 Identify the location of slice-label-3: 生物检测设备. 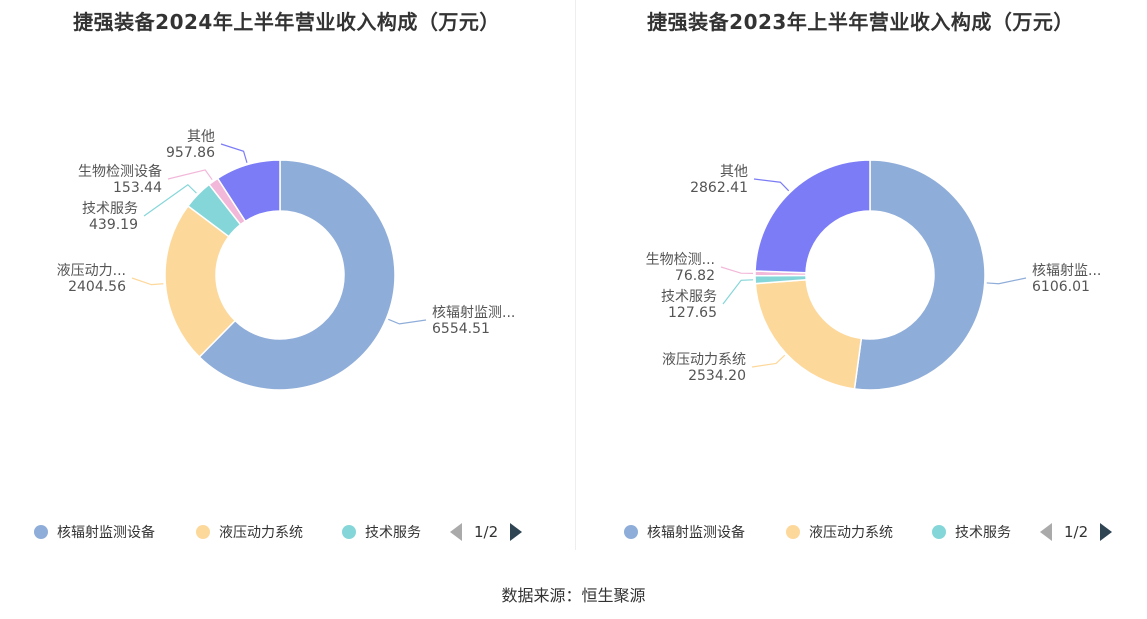
(120, 171).